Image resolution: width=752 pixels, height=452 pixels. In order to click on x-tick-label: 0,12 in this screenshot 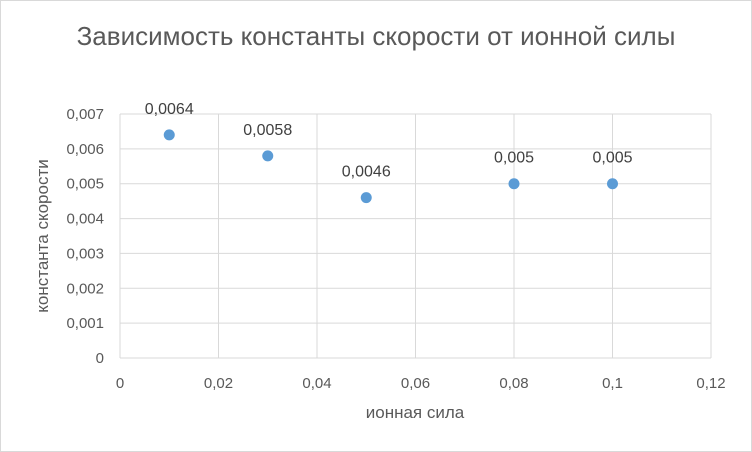, I will do `click(710, 383)`.